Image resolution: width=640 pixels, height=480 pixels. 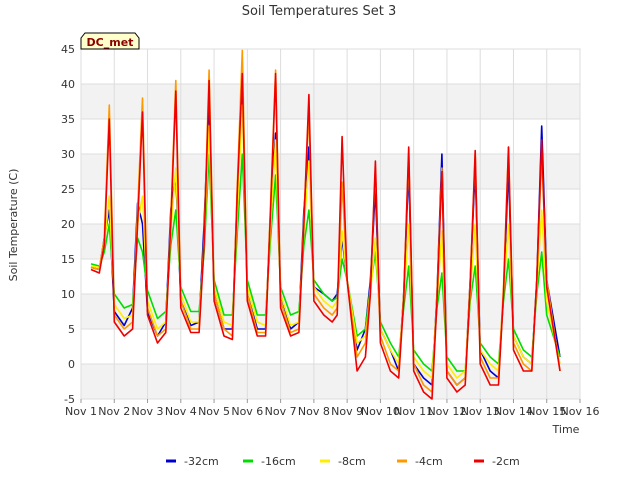 I want to click on x-tick-label: Nov 9, so click(x=347, y=411).